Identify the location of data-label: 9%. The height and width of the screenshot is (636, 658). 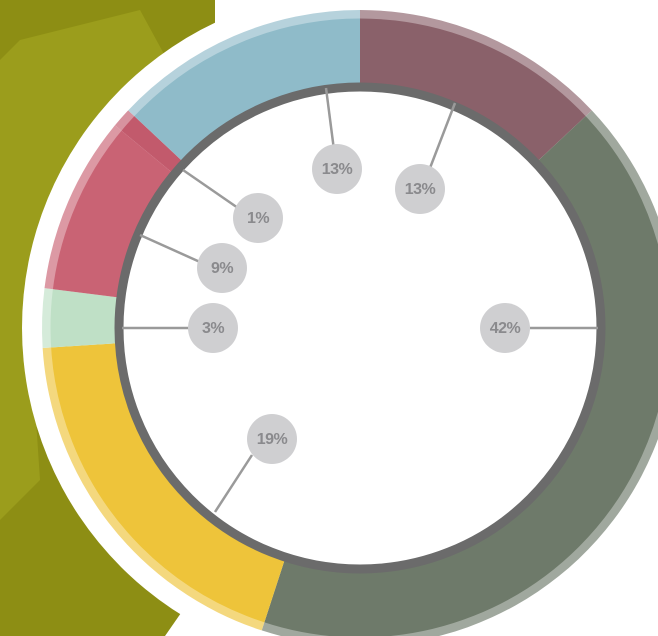
(222, 268).